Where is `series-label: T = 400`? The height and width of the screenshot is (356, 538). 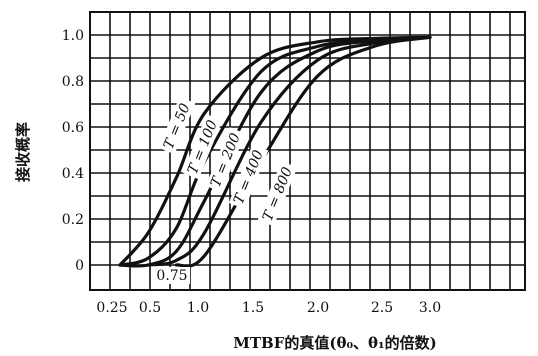
series-label: T = 400 is located at coordinates (249, 177).